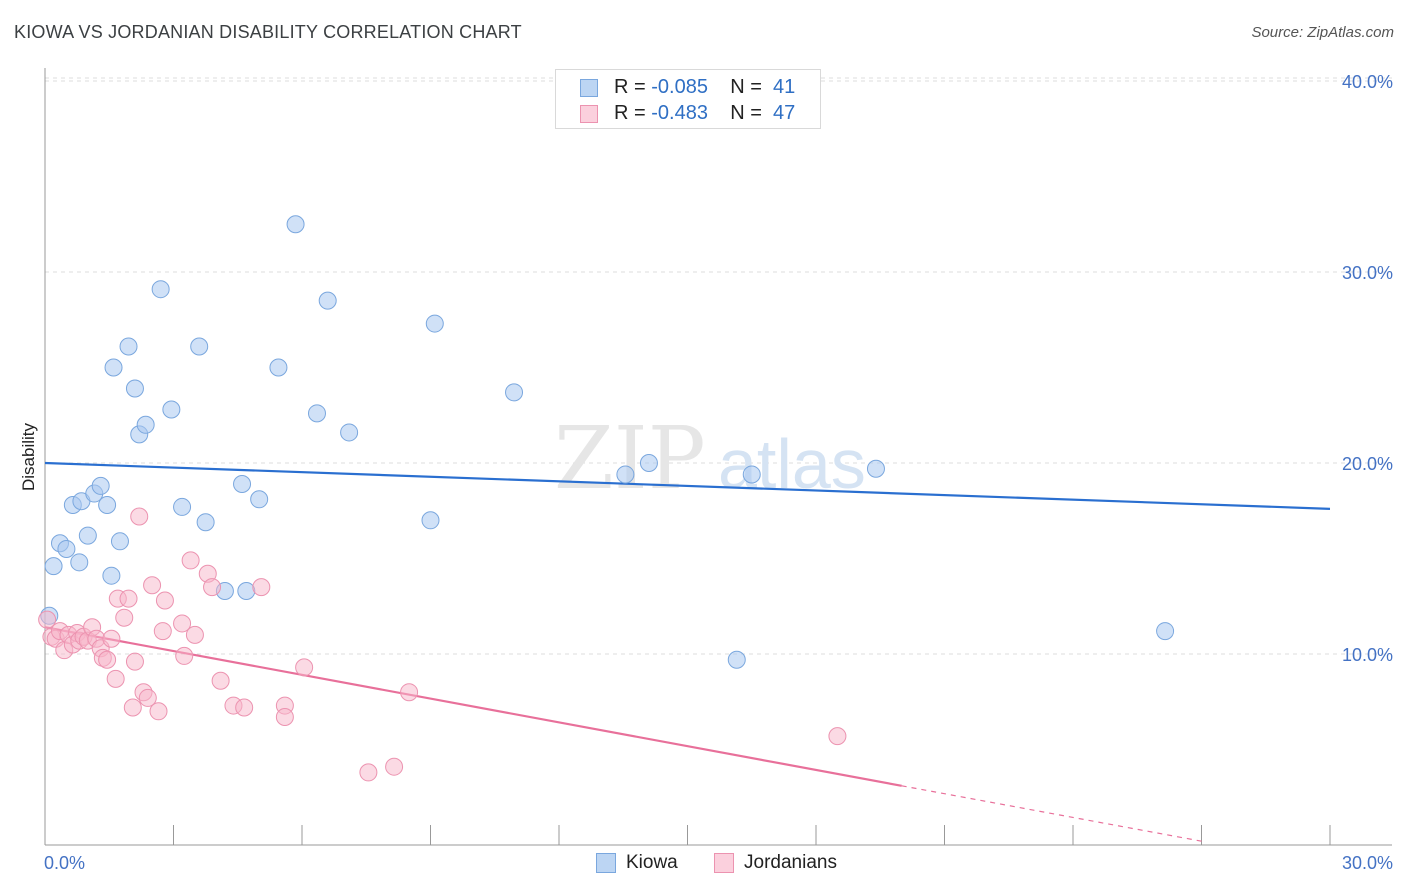  Describe the element at coordinates (703, 865) in the screenshot. I see `series-legend: Kiowa Jordanians` at that location.